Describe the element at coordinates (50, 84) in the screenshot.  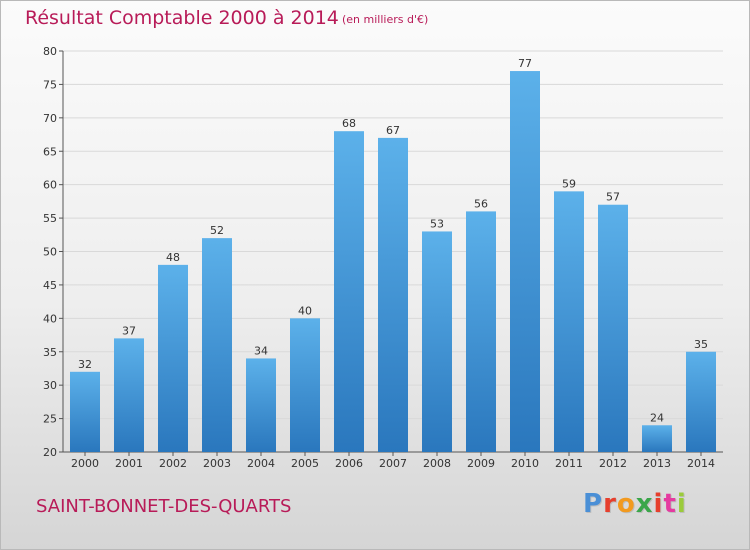
I see `y-tick-label: 75` at that location.